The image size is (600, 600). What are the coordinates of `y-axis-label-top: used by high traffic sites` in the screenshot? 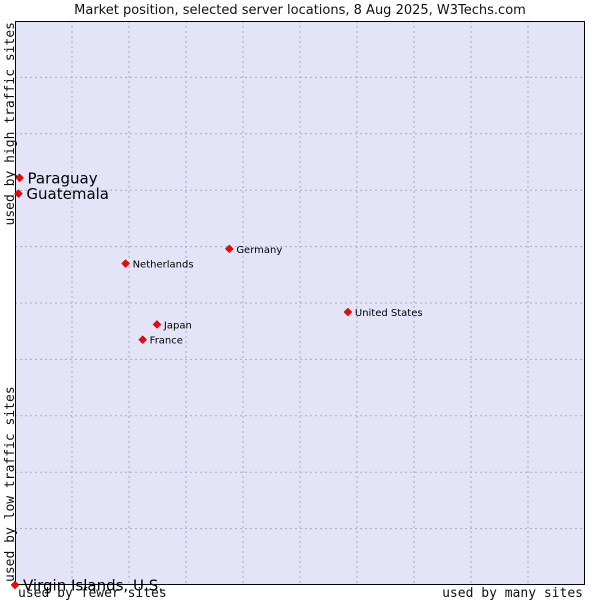 It's located at (10, 124).